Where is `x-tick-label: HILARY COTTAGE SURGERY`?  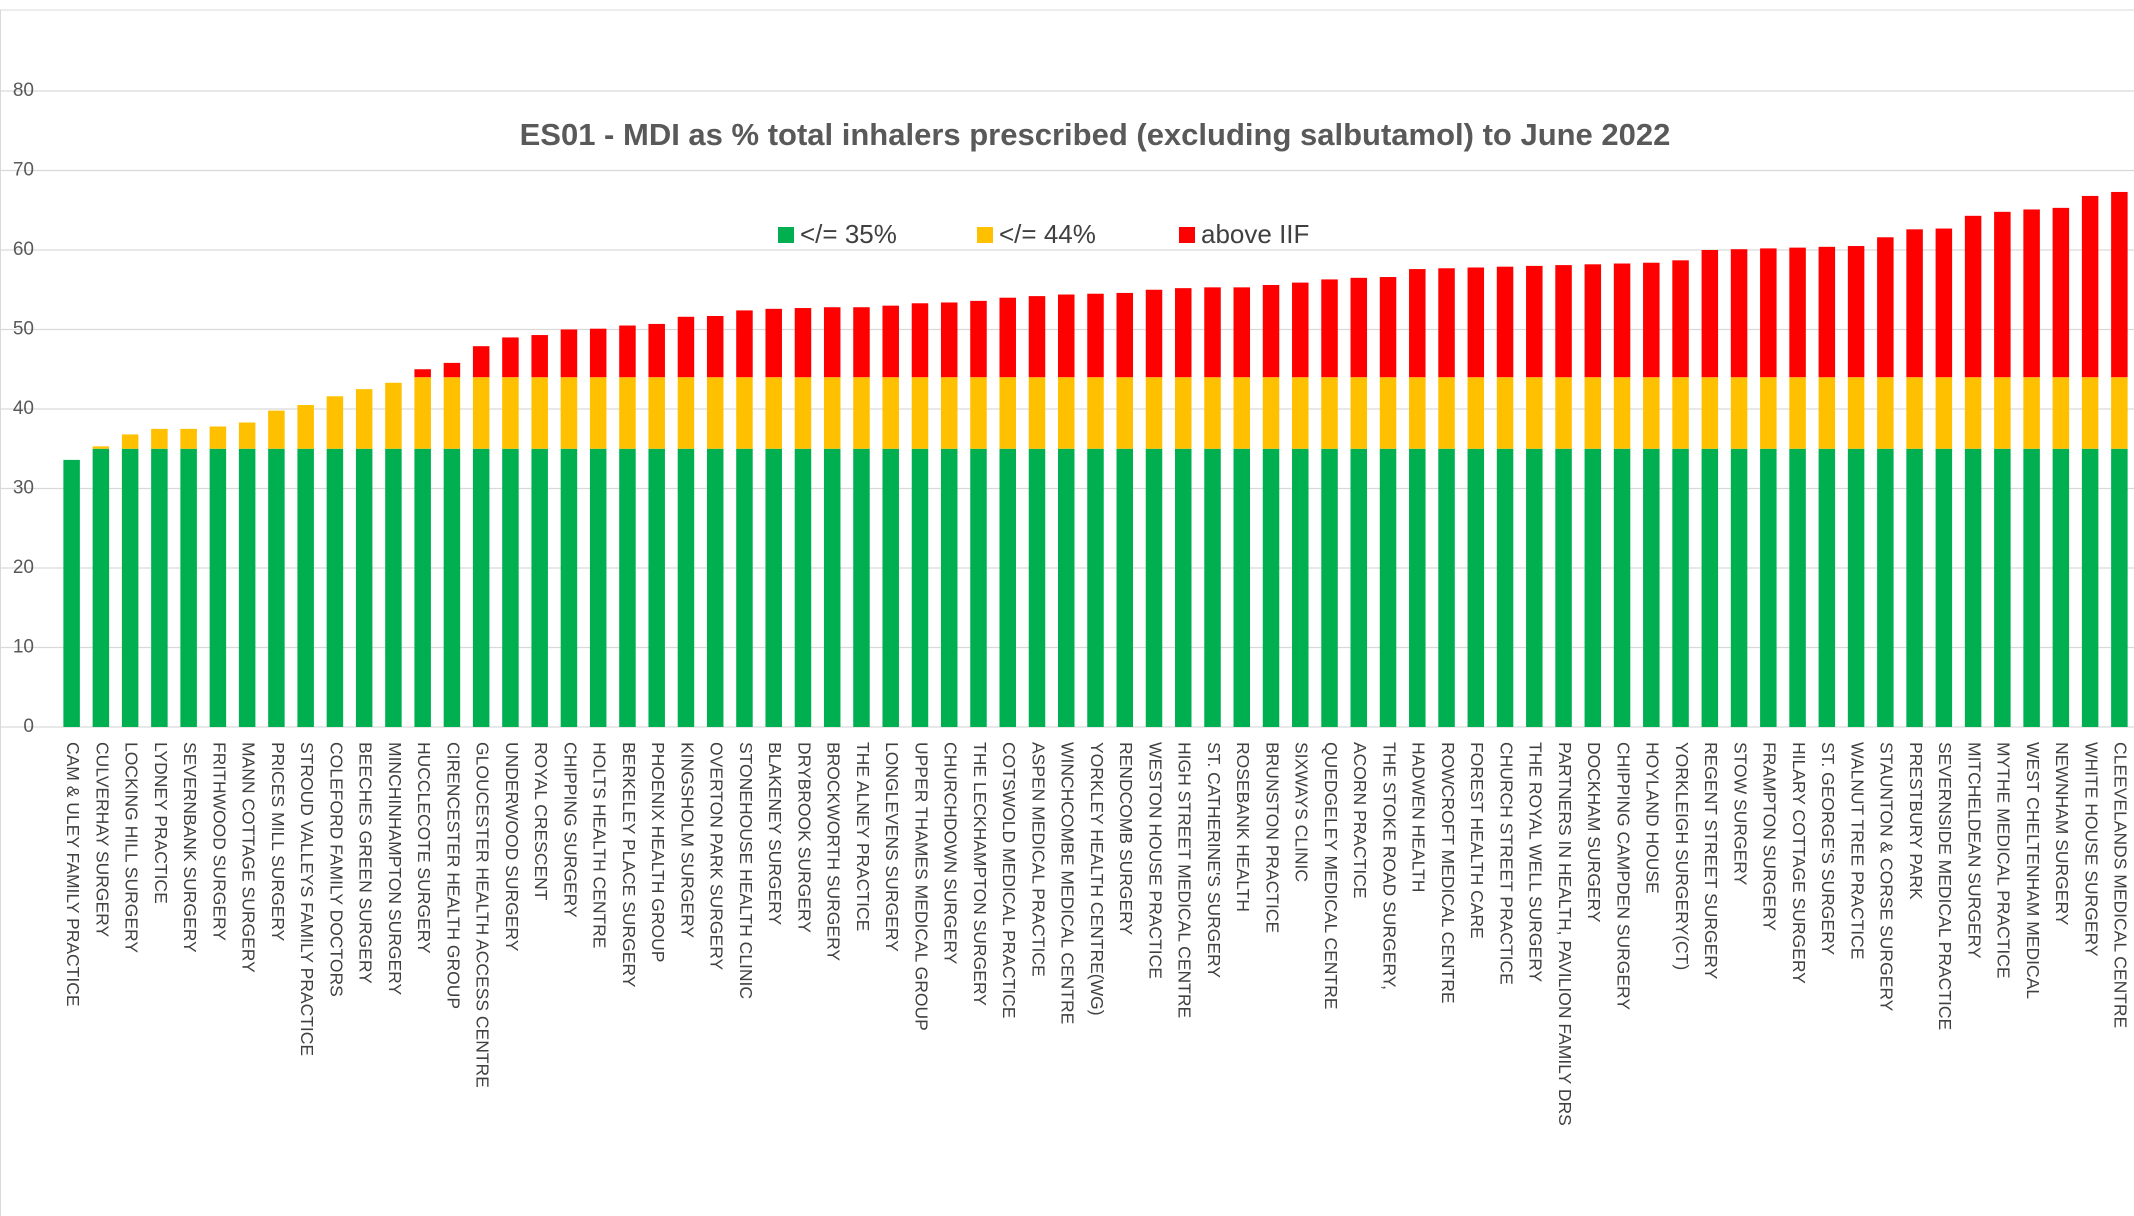
x-tick-label: HILARY COTTAGE SURGERY is located at coordinates (1799, 863).